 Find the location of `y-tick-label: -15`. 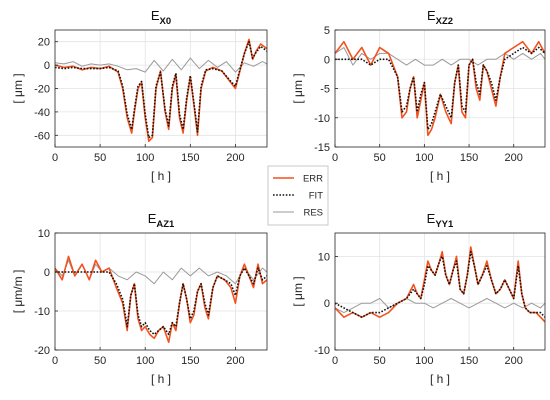

y-tick-label: -15 is located at coordinates (322, 148).